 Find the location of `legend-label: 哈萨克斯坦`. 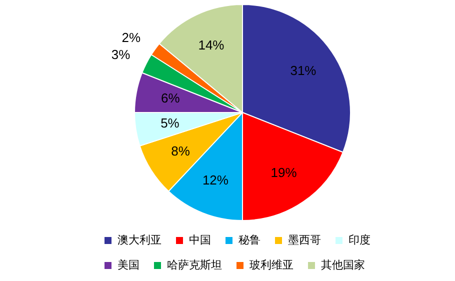

legend-label: 哈萨克斯坦 is located at coordinates (194, 265).